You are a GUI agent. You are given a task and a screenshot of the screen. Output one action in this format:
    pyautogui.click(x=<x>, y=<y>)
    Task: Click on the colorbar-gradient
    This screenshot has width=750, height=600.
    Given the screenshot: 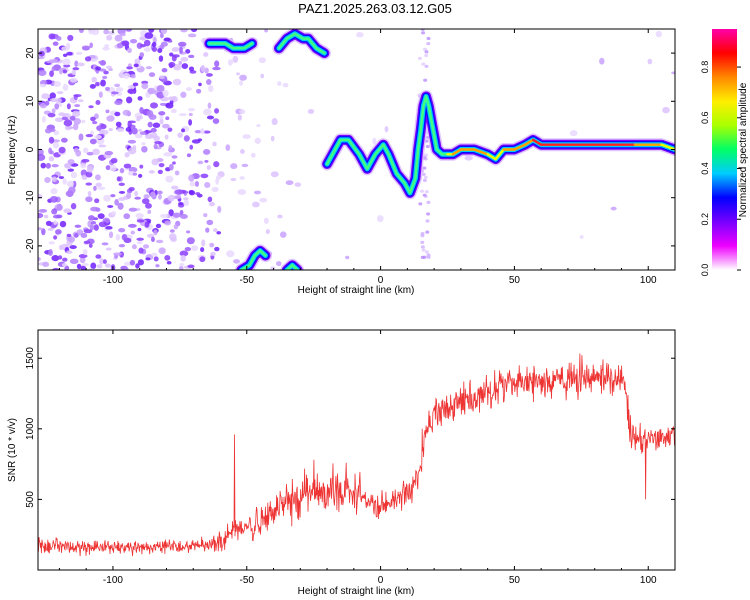 What is the action you would take?
    pyautogui.click(x=724, y=149)
    